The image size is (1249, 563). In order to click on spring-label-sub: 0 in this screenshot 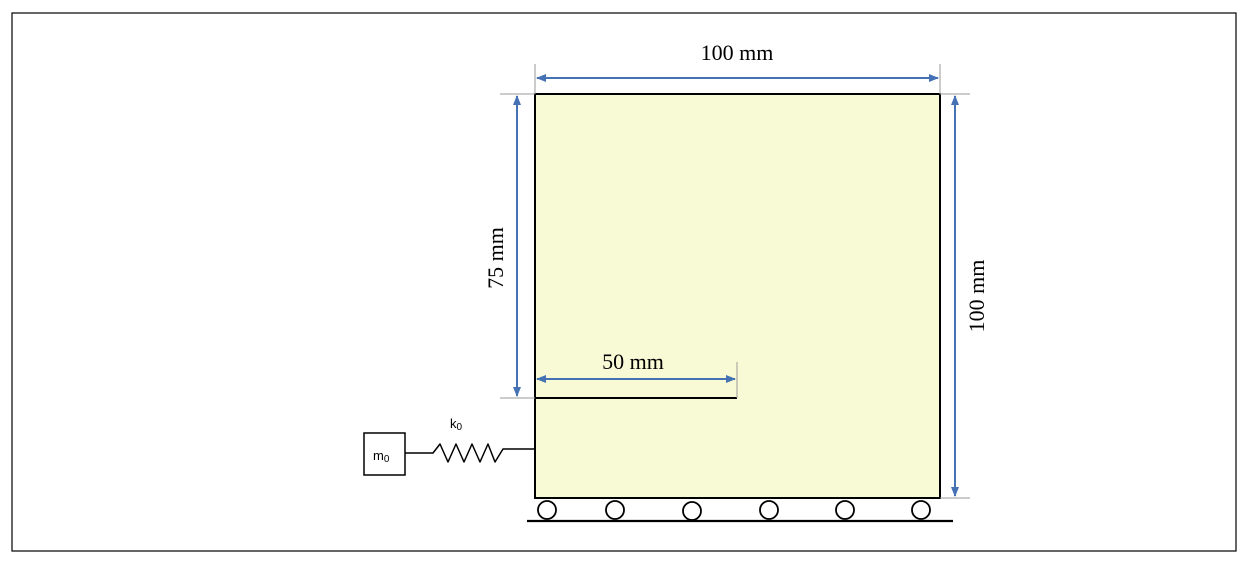, I will do `click(460, 427)`.